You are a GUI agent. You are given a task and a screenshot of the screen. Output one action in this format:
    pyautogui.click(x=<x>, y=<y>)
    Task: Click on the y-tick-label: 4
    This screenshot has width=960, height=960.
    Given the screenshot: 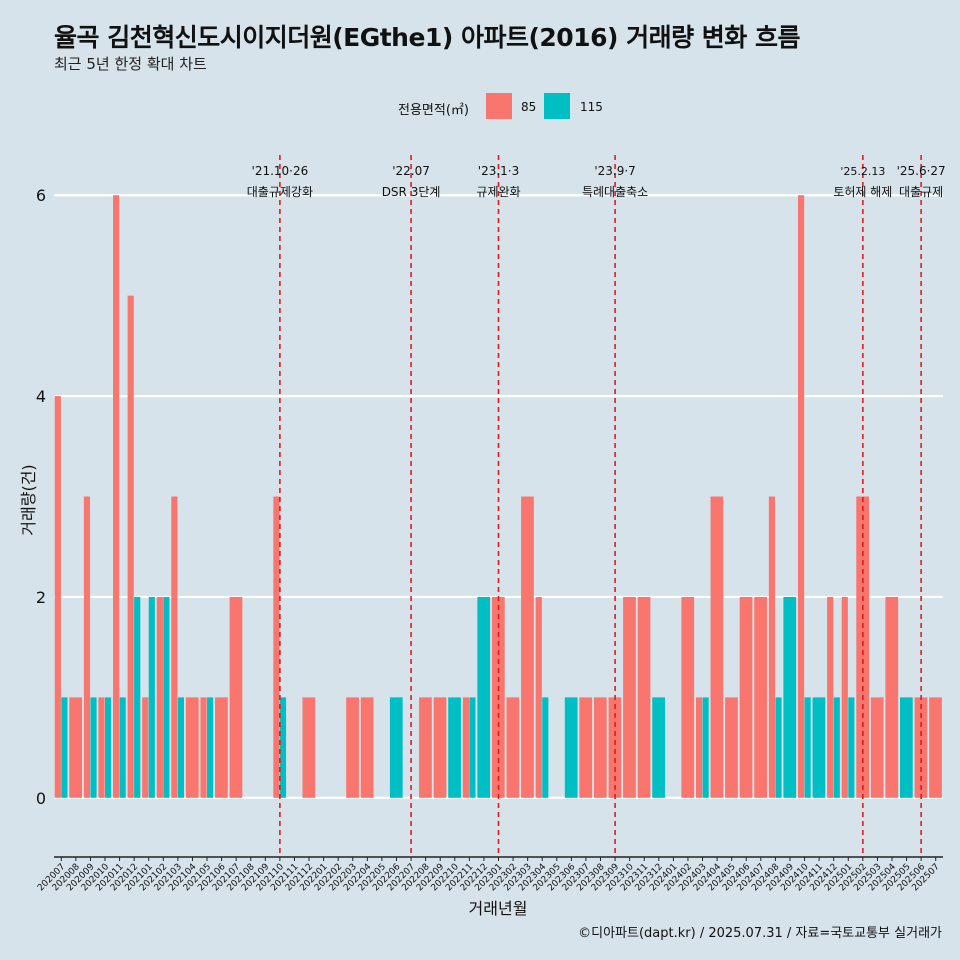 What is the action you would take?
    pyautogui.click(x=41, y=396)
    